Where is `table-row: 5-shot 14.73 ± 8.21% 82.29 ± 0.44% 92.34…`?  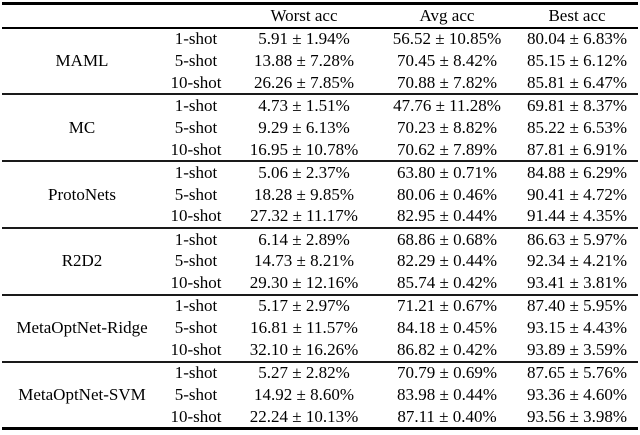
table-row: 5-shot 14.73 ± 8.21% 82.29 ± 0.44% 92.34… is located at coordinates (320, 261).